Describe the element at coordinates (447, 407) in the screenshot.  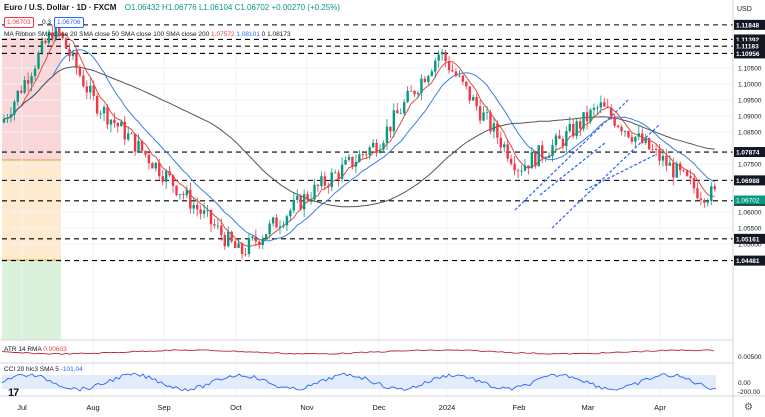
I see `month-label: 2024` at that location.